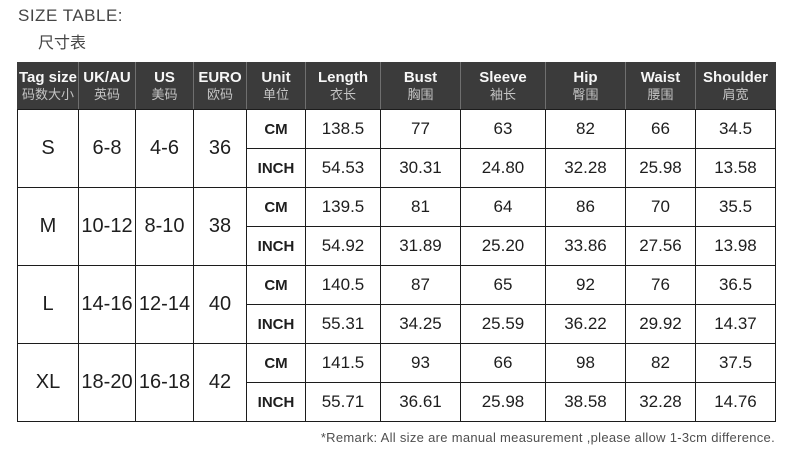 The width and height of the screenshot is (790, 470). Describe the element at coordinates (585, 129) in the screenshot. I see `hip-cm-cell: 82` at that location.